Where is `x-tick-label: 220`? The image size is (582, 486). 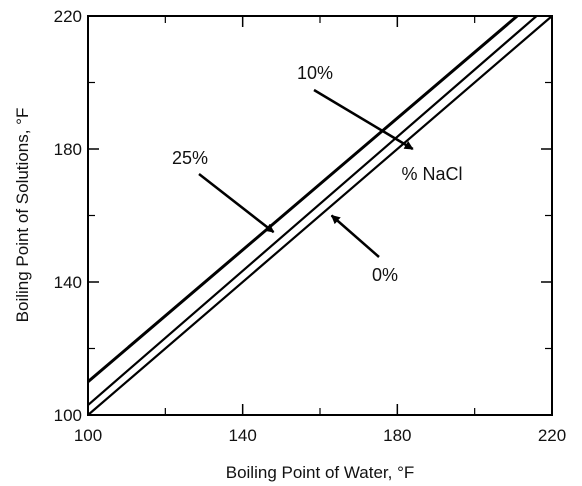 x-tick-label: 220 is located at coordinates (552, 435).